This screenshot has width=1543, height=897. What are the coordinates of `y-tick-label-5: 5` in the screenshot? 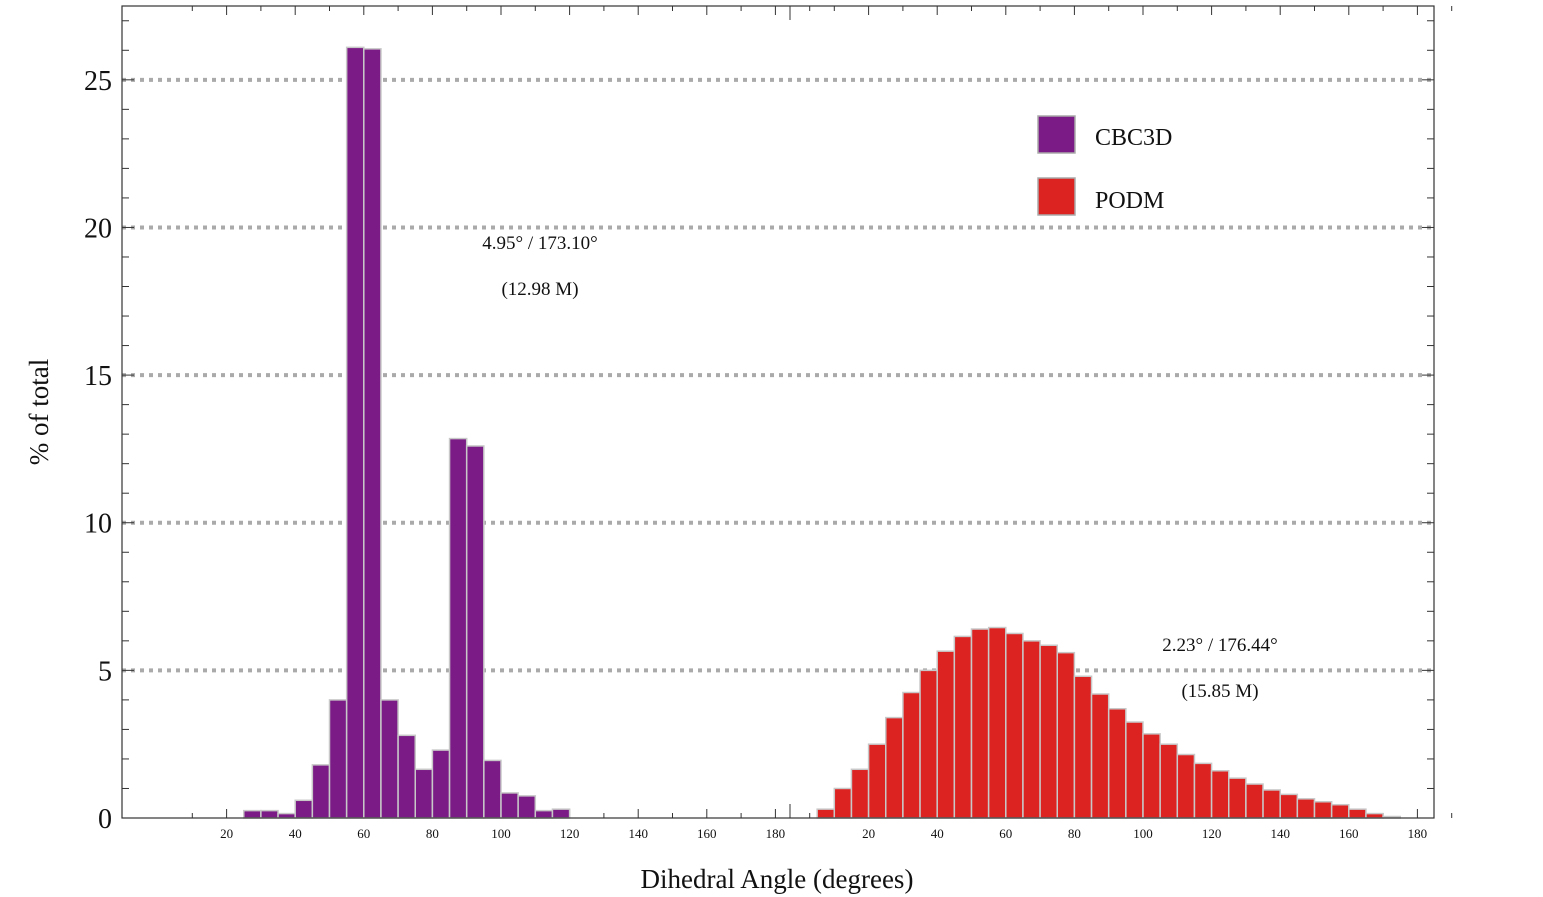 It's located at (105, 671).